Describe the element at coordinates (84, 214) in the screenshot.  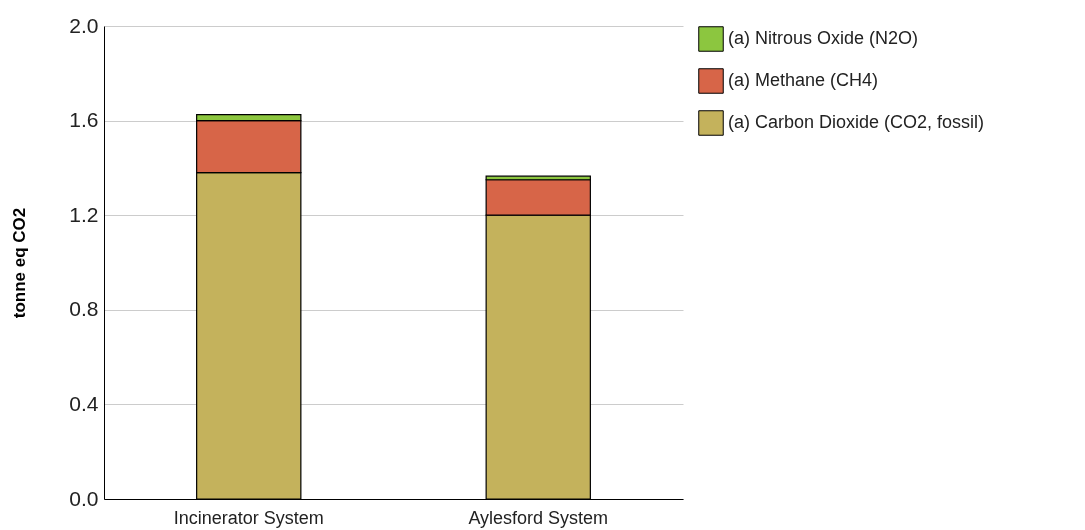
I see `y-tick-label: 1.2` at that location.